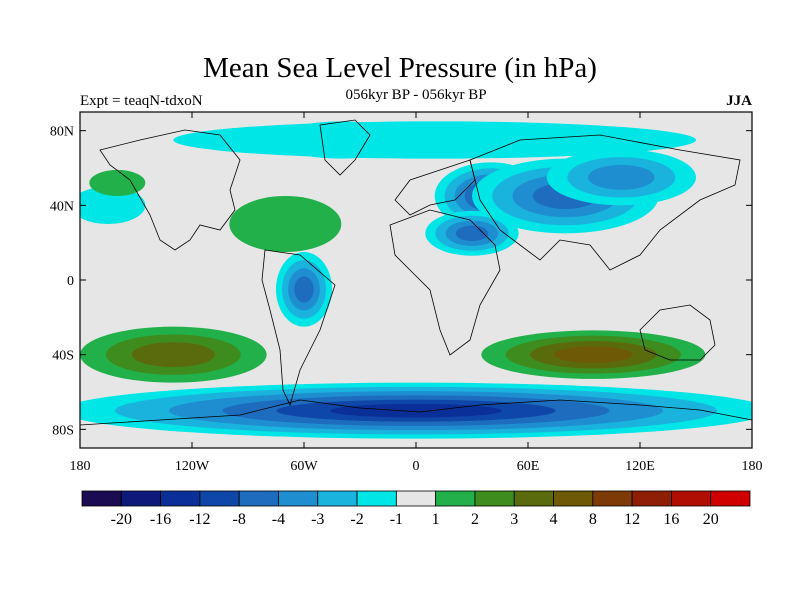 This screenshot has height=600, width=800. Describe the element at coordinates (356, 519) in the screenshot. I see `colorbar-label: -2` at that location.